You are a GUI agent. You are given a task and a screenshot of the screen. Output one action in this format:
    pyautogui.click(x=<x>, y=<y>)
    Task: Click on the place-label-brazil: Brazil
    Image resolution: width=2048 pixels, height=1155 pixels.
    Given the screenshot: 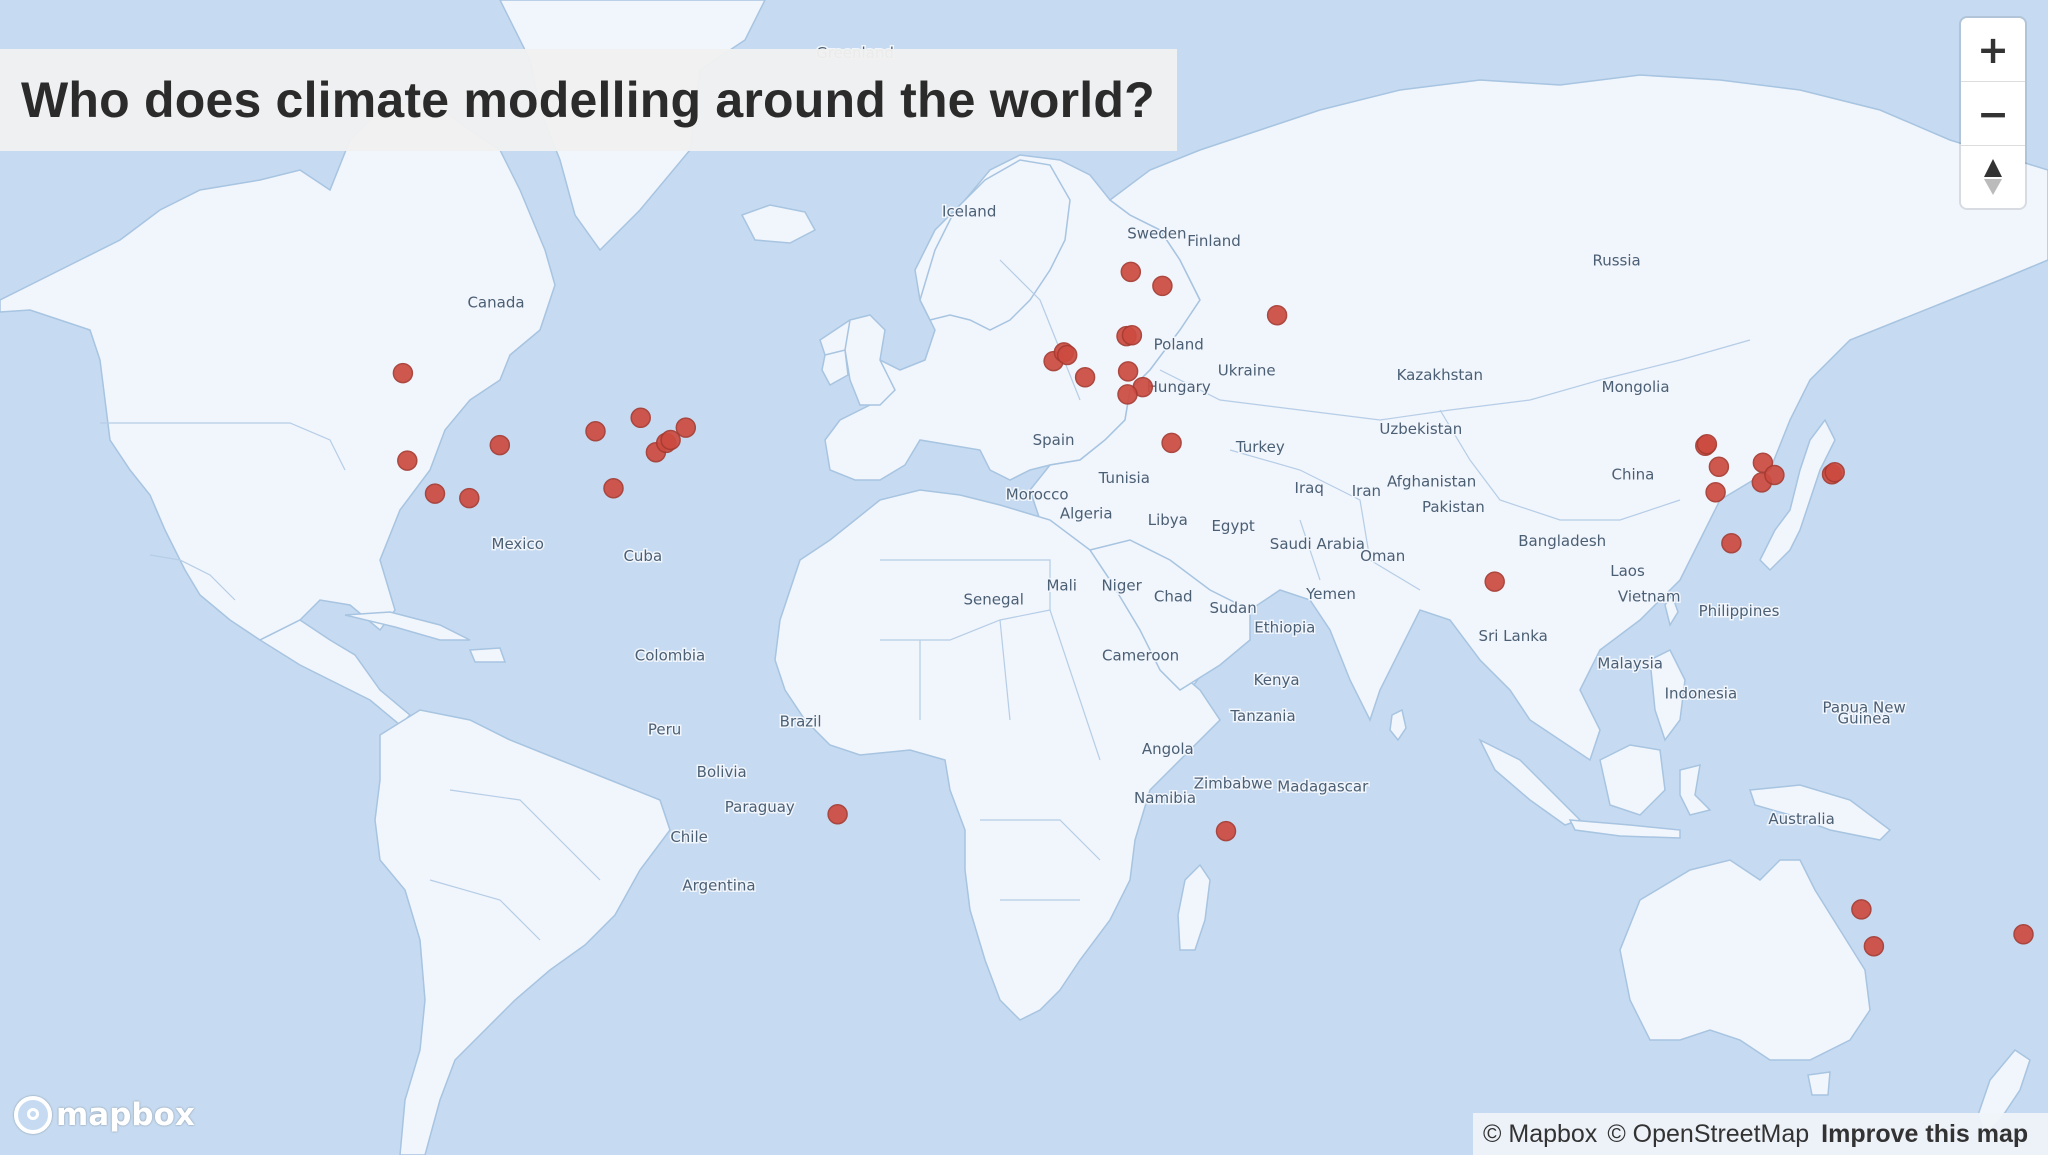 What is the action you would take?
    pyautogui.click(x=801, y=721)
    